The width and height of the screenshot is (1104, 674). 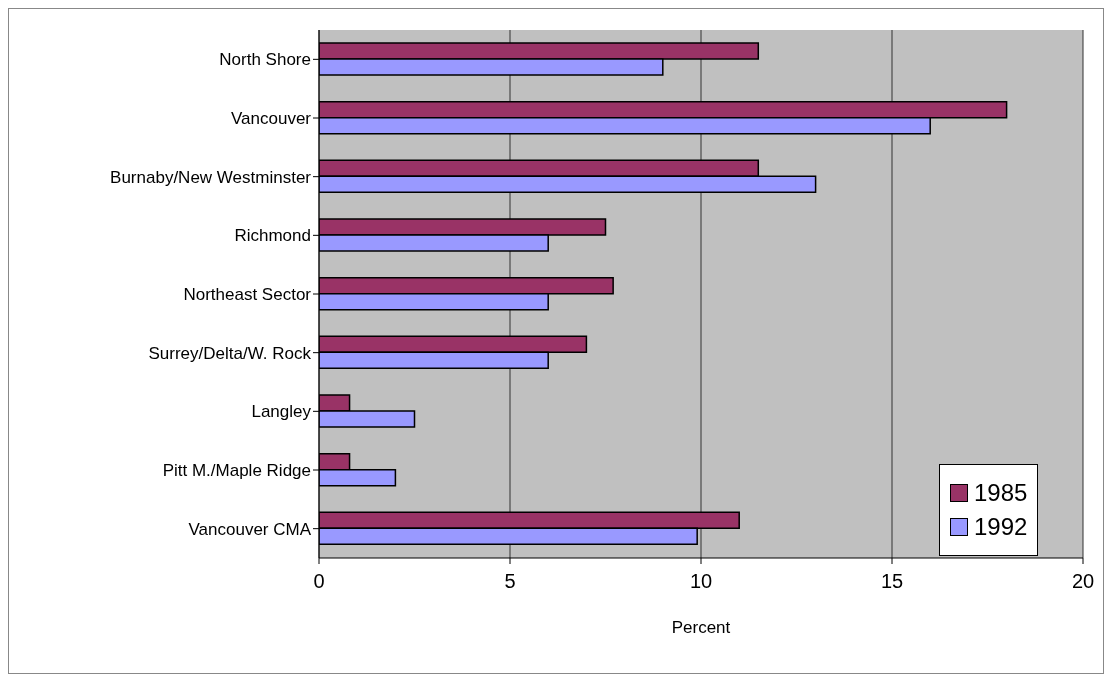 I want to click on y-tick-label: Langley, so click(x=281, y=412).